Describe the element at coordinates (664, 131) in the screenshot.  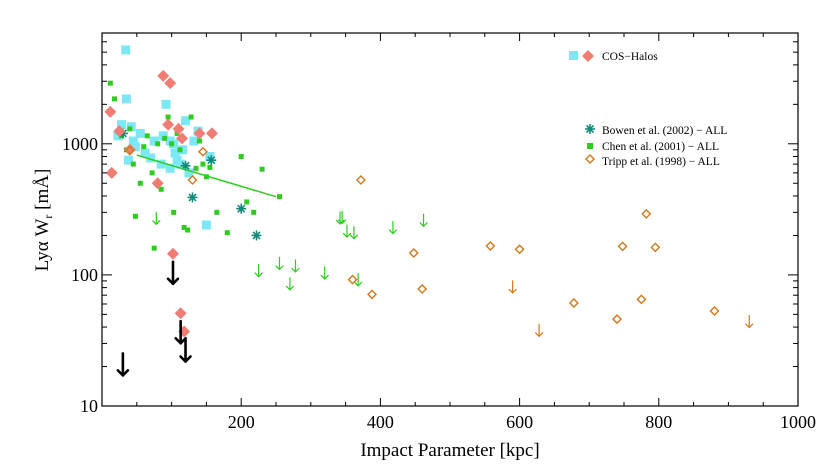
I see `legend-bowen-label: Bowen et al. (2002) − ALL` at that location.